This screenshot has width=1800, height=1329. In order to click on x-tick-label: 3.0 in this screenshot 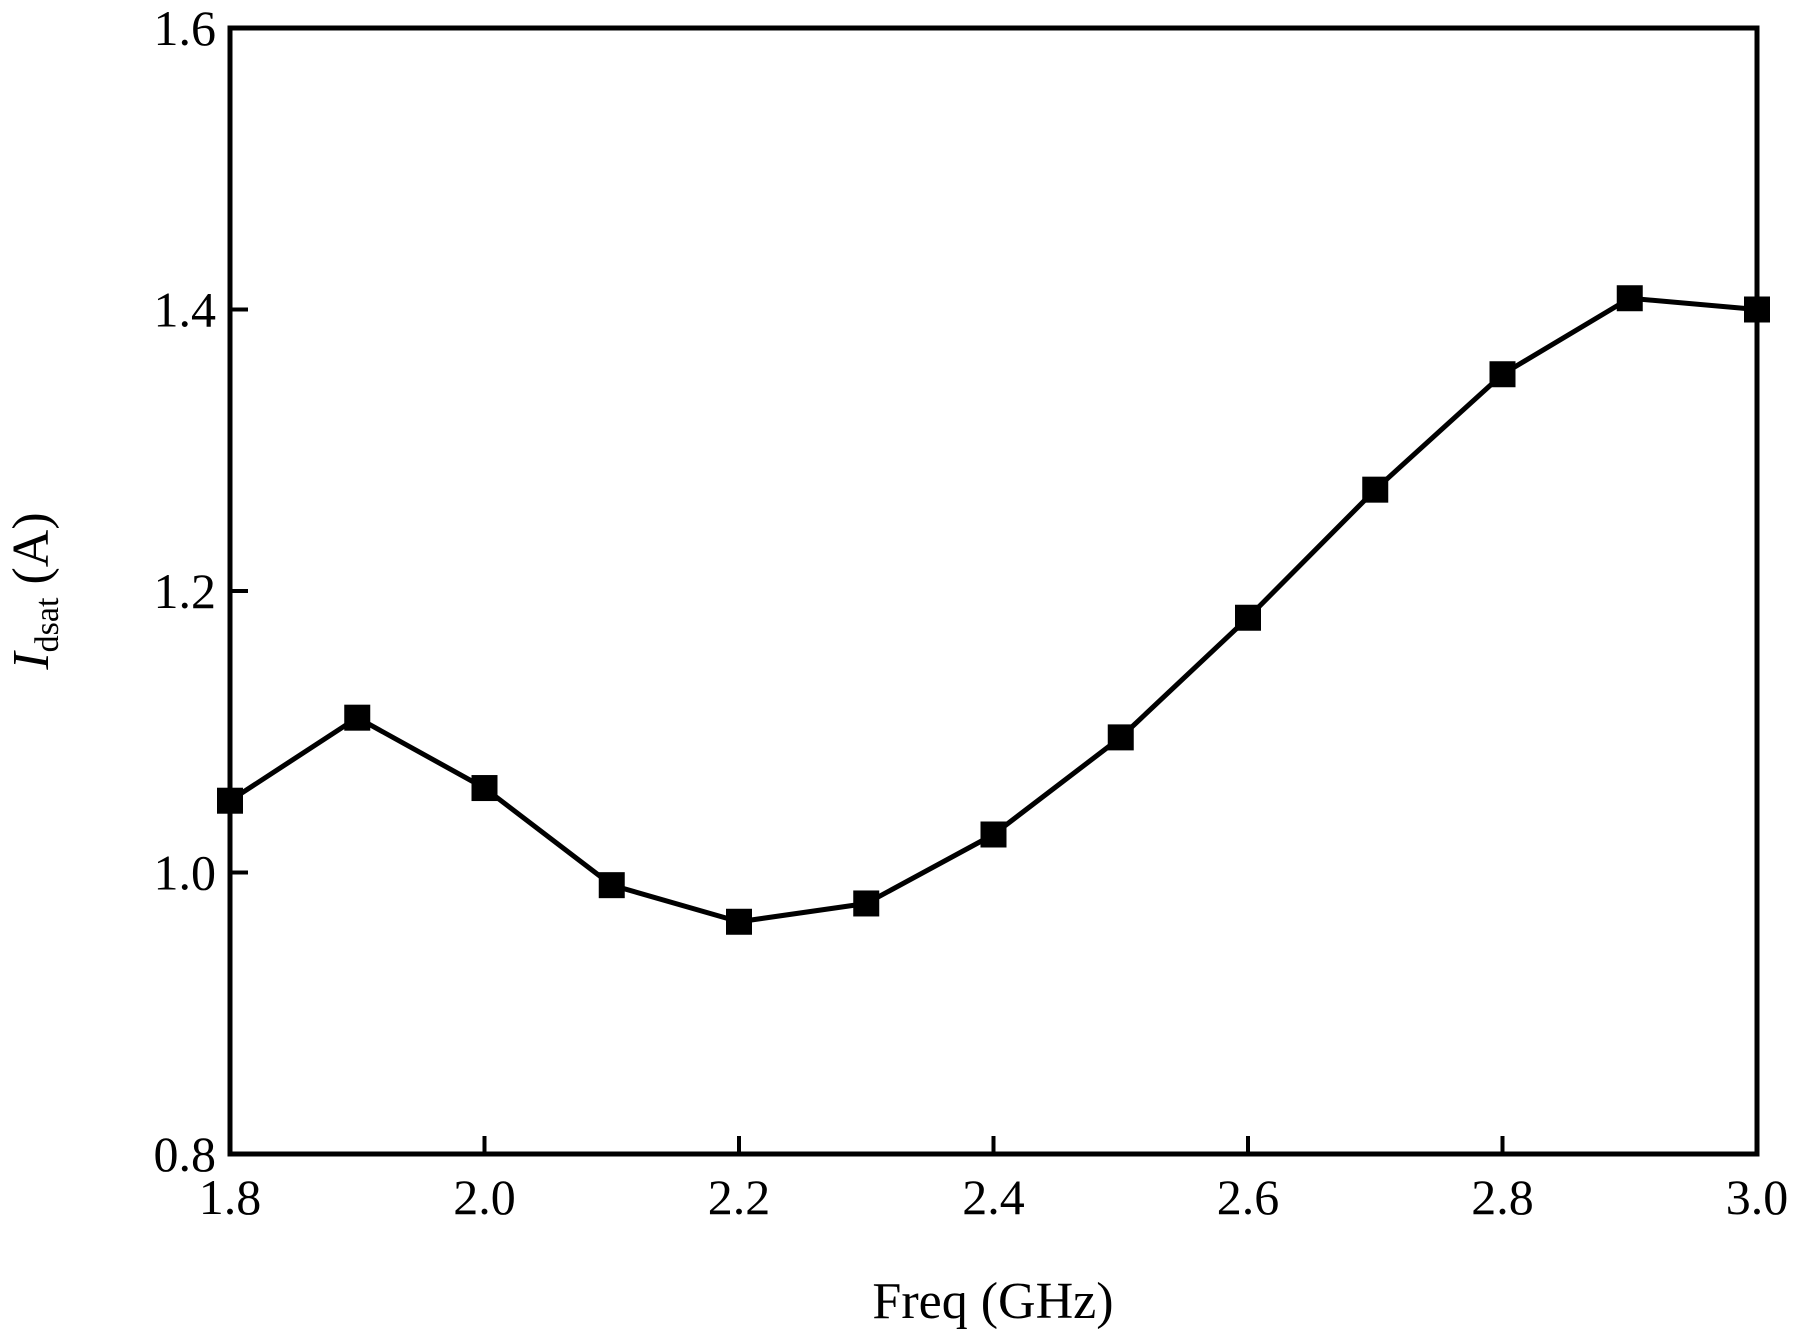, I will do `click(1757, 1197)`.